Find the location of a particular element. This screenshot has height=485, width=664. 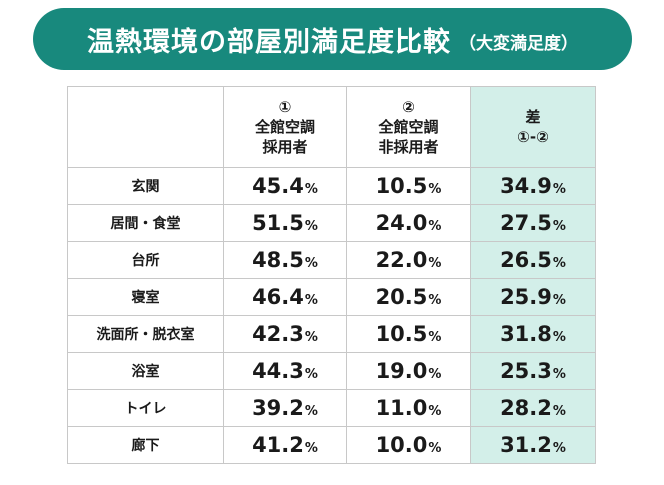

room-label: 玄関 is located at coordinates (145, 186).